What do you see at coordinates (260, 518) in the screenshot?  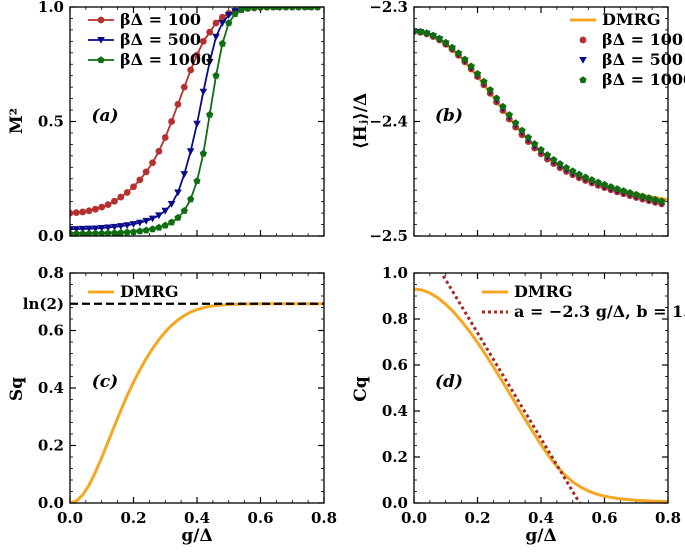 I see `x-tick-label: 0.6` at bounding box center [260, 518].